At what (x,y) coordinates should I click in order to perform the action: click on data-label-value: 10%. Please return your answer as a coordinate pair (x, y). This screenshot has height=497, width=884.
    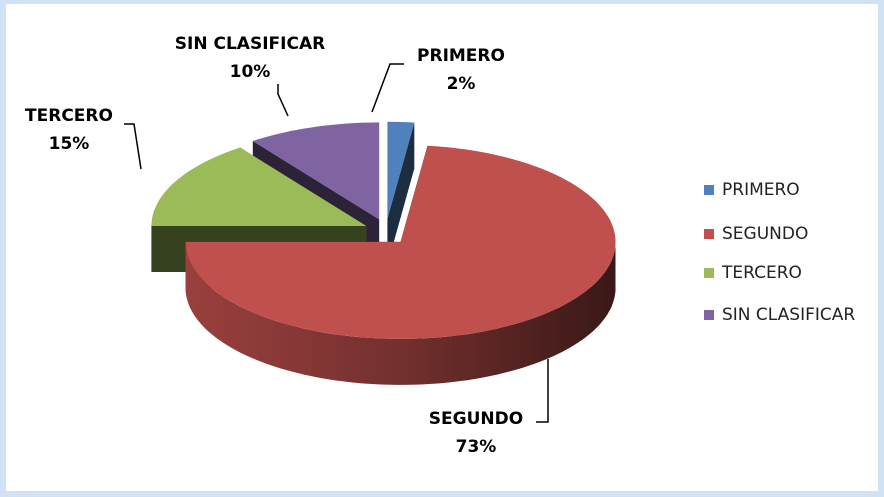
    Looking at the image, I should click on (250, 72).